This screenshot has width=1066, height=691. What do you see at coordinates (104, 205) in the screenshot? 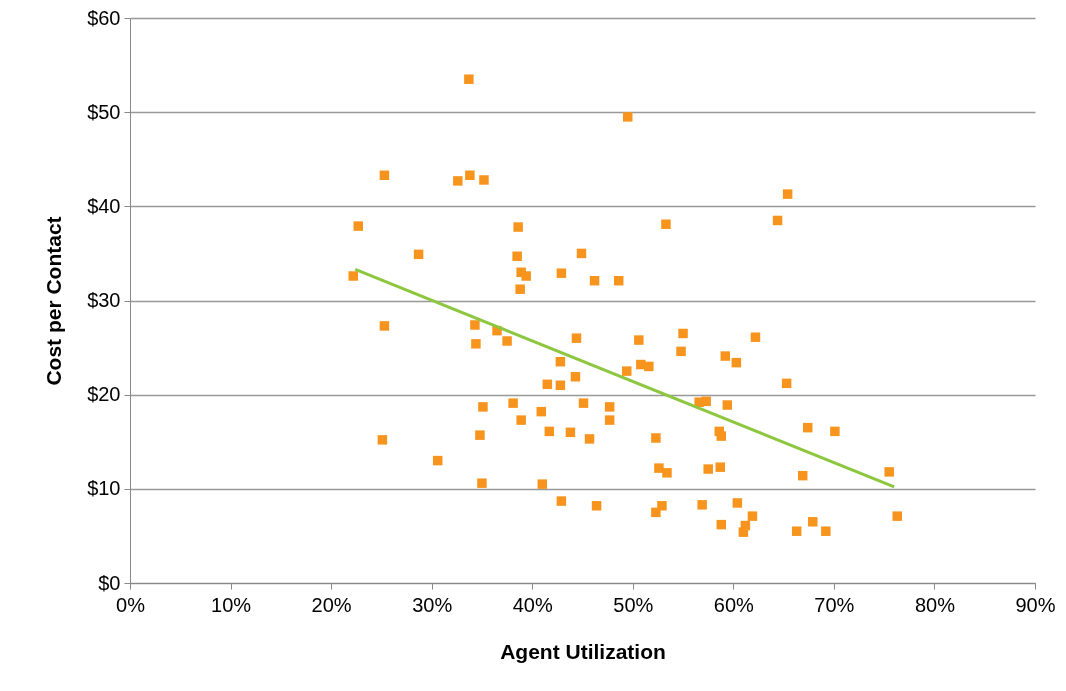
I see `y-tick-label: $40` at bounding box center [104, 205].